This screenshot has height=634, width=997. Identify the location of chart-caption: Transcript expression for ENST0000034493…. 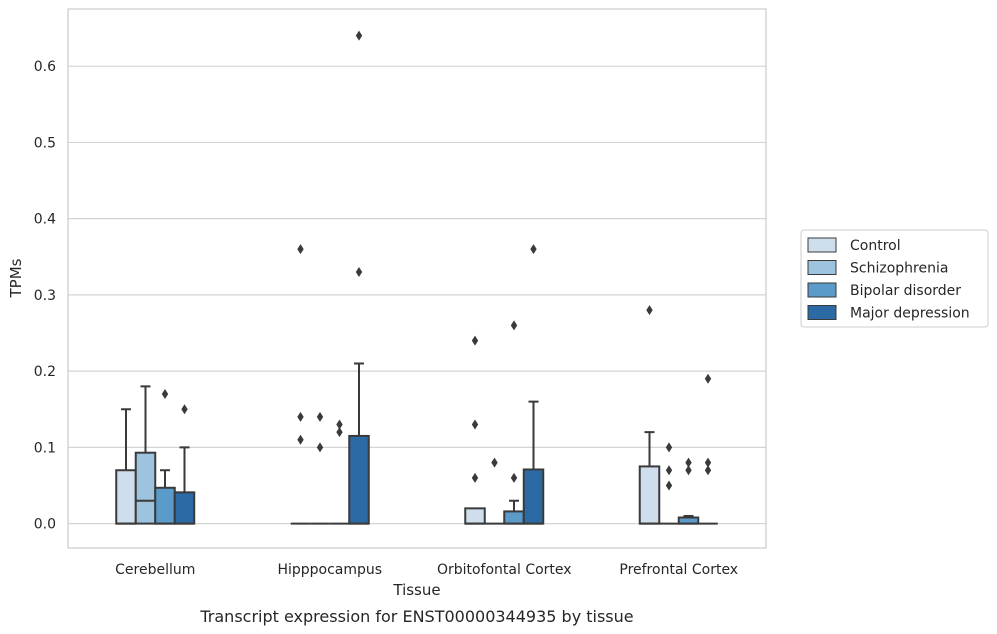
(416, 616).